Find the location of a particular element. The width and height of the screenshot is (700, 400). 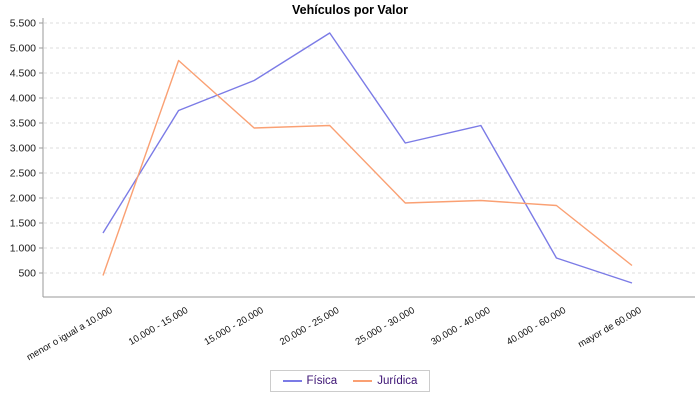

legend-box: Física Jurídica is located at coordinates (350, 381).